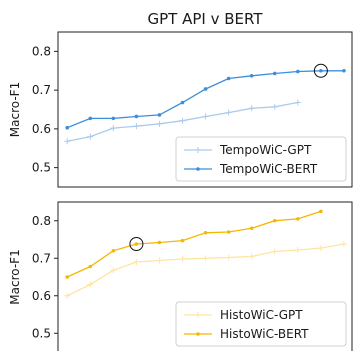  Describe the element at coordinates (265, 150) in the screenshot. I see `legend-label: TempoWiC-GPT` at that location.